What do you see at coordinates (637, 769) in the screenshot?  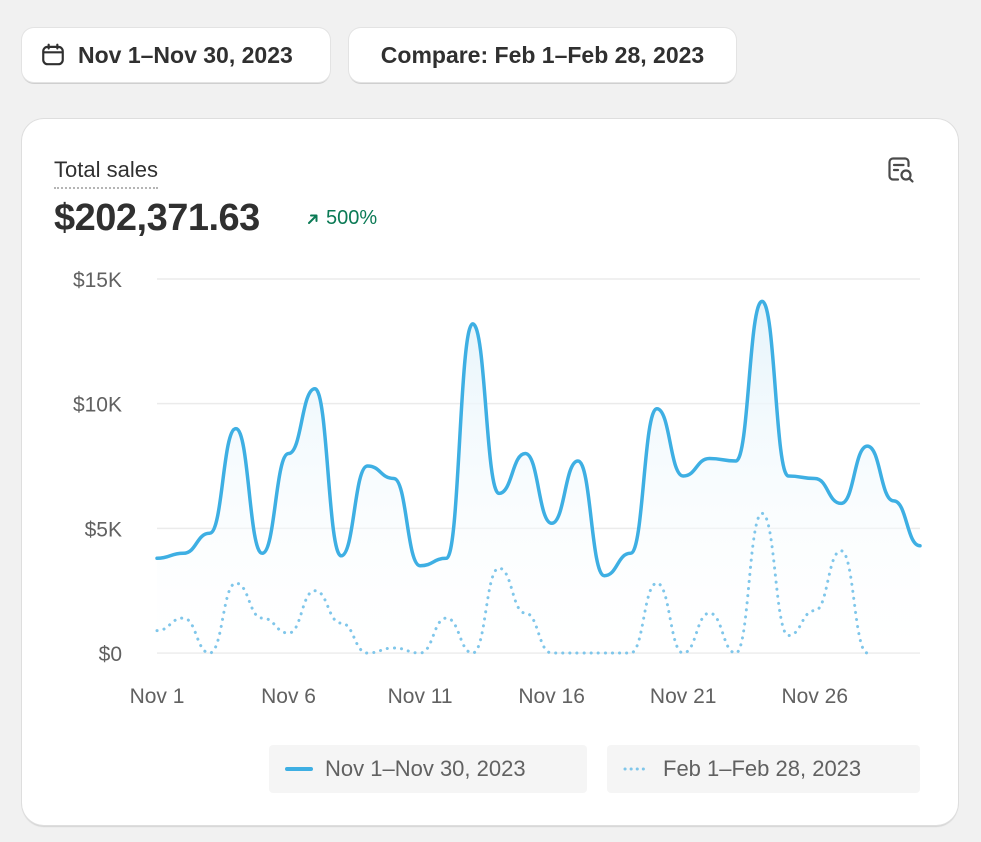 I see `legend-swatch-dotted` at bounding box center [637, 769].